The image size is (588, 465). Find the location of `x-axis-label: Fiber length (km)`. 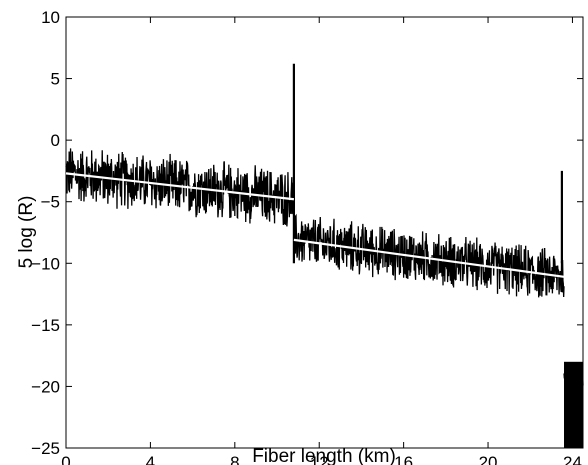

x-axis-label: Fiber length (km) is located at coordinates (324, 455).